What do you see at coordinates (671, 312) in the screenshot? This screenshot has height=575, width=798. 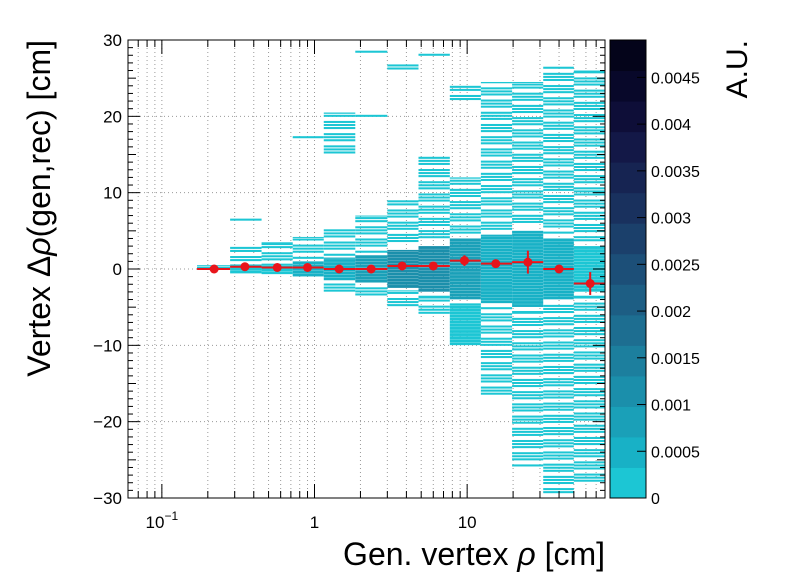 I see `colorbar-tick-label: 0.002` at bounding box center [671, 312].